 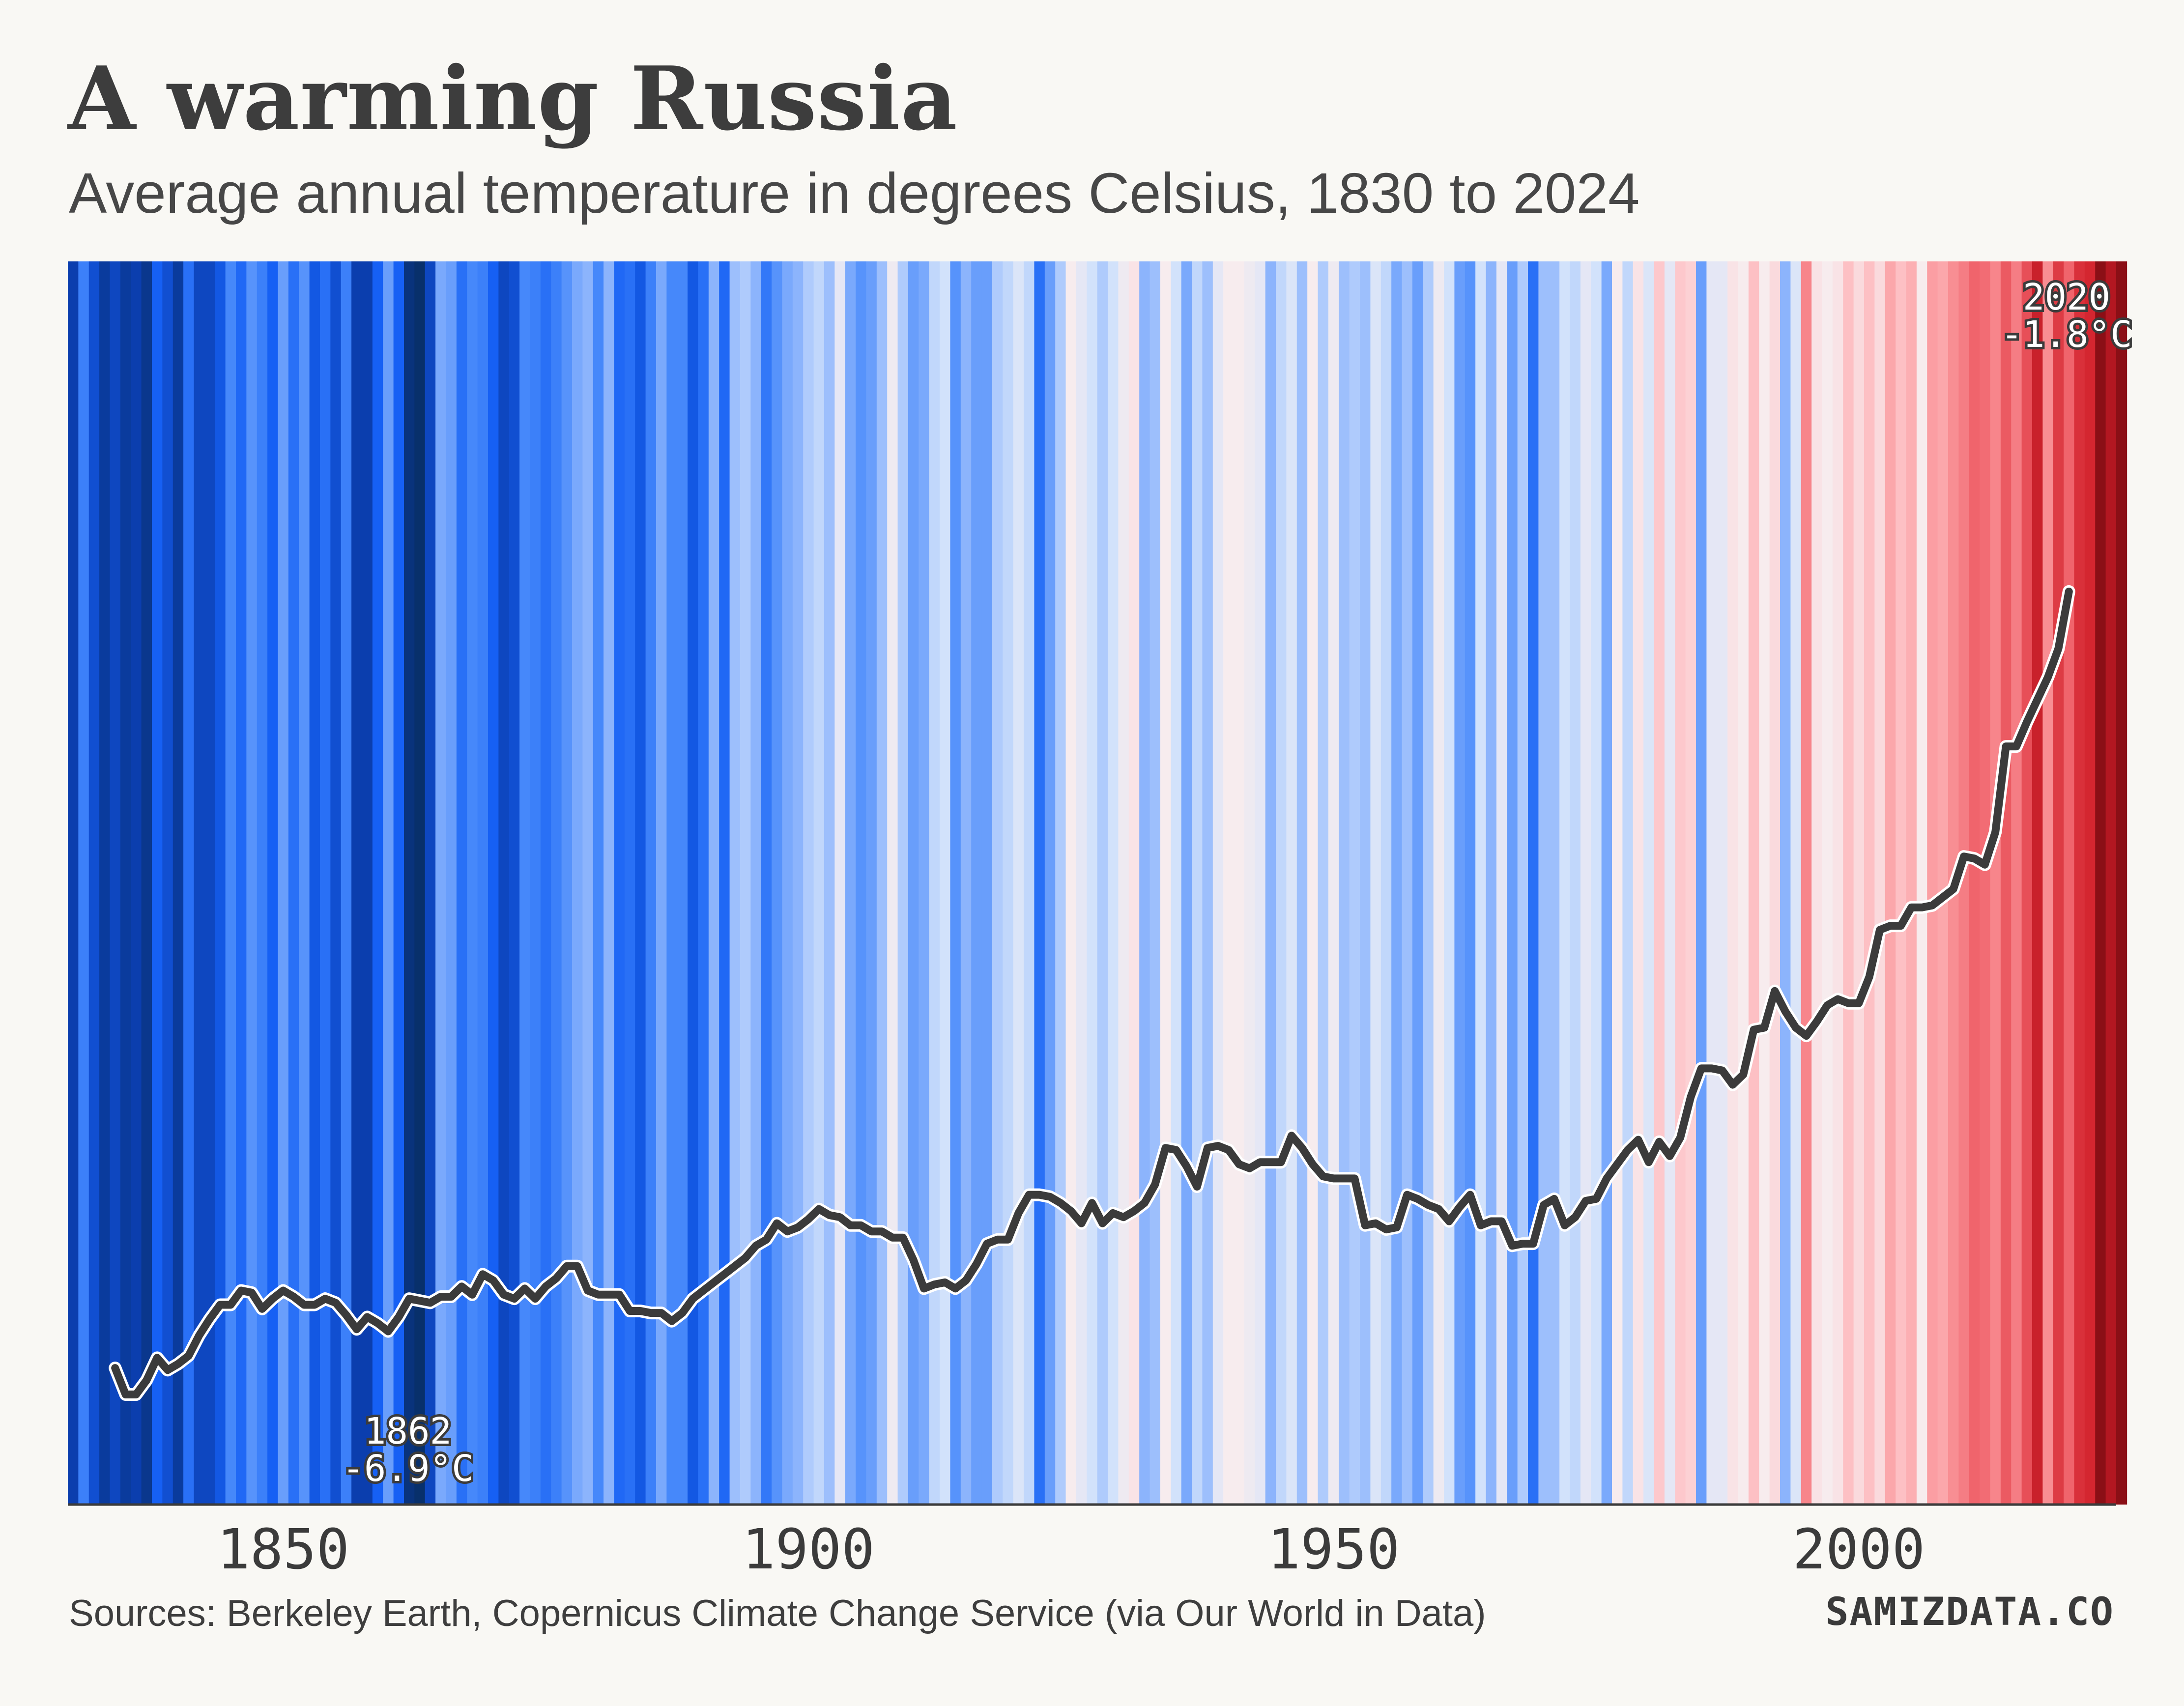 What do you see at coordinates (283, 1550) in the screenshot?
I see `x-tick-label-1850: 1850` at bounding box center [283, 1550].